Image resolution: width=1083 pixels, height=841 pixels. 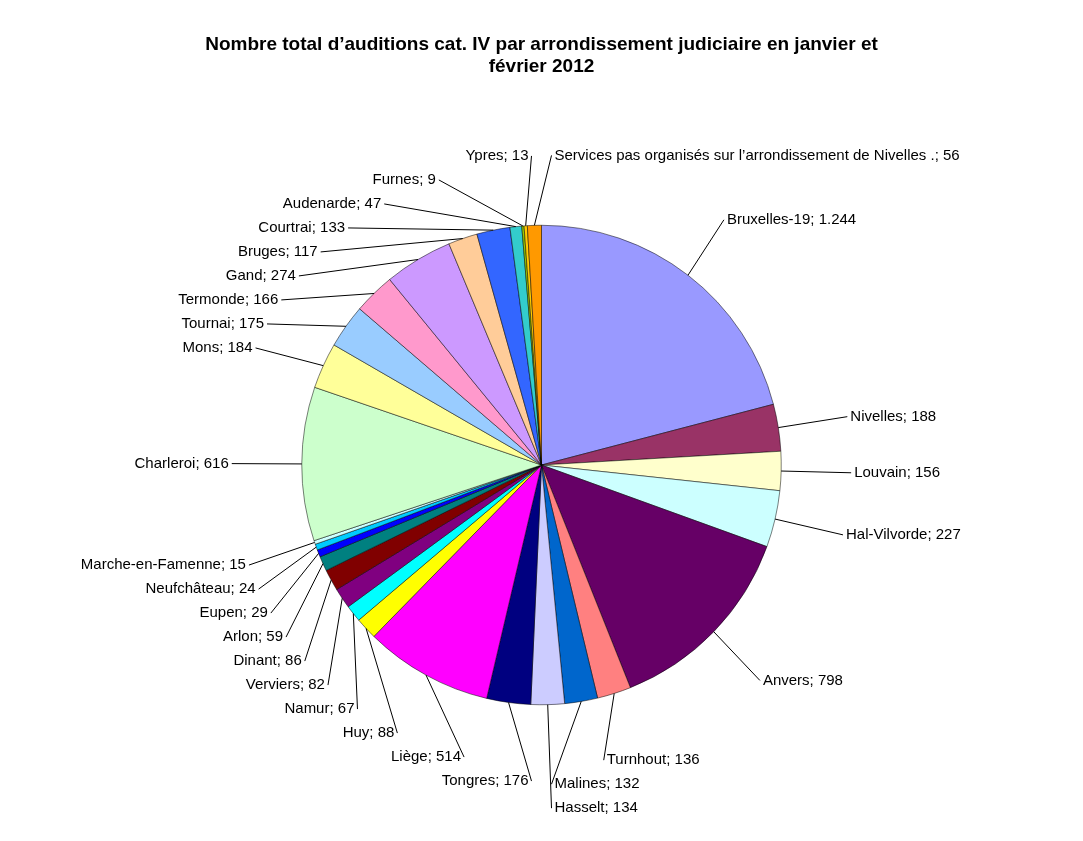 I want to click on slice-label: Audenarde; 47, so click(x=332, y=203).